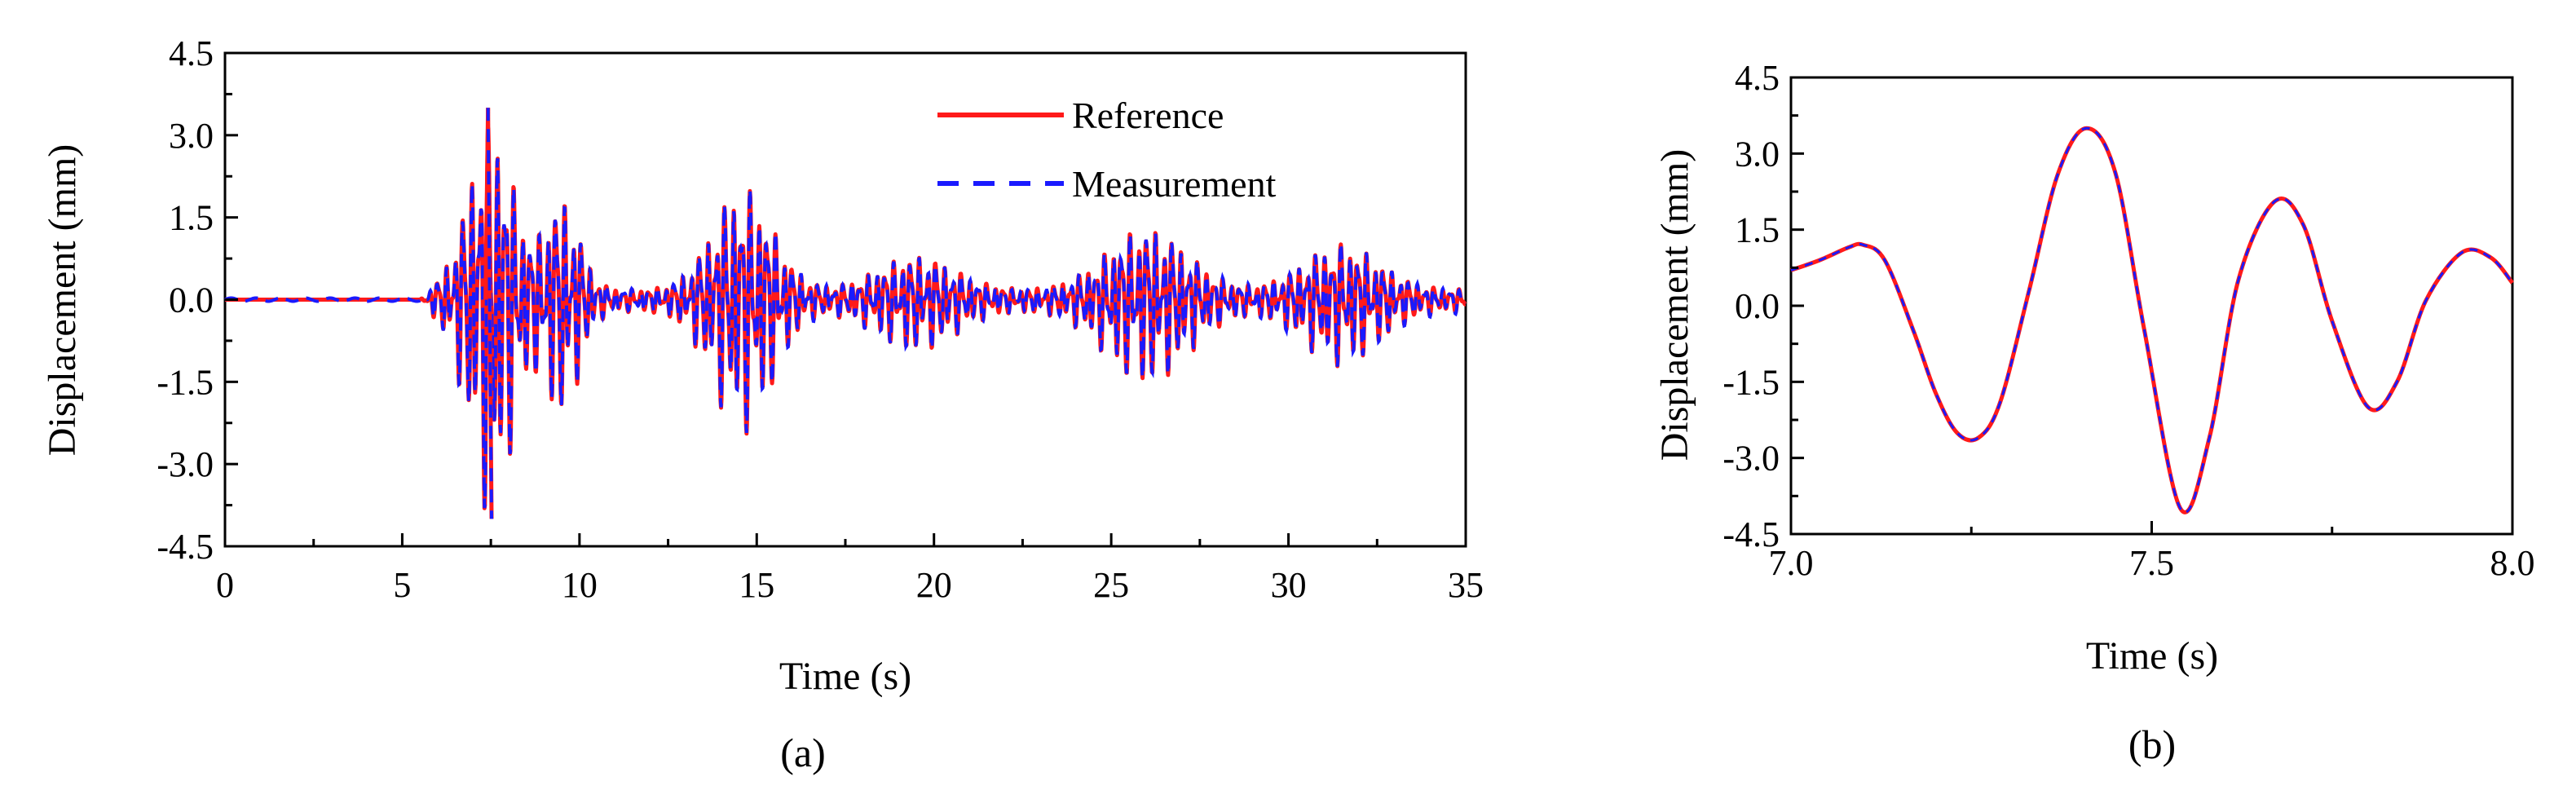 The image size is (2576, 808). I want to click on chart-a-xtick-label: 20, so click(934, 585).